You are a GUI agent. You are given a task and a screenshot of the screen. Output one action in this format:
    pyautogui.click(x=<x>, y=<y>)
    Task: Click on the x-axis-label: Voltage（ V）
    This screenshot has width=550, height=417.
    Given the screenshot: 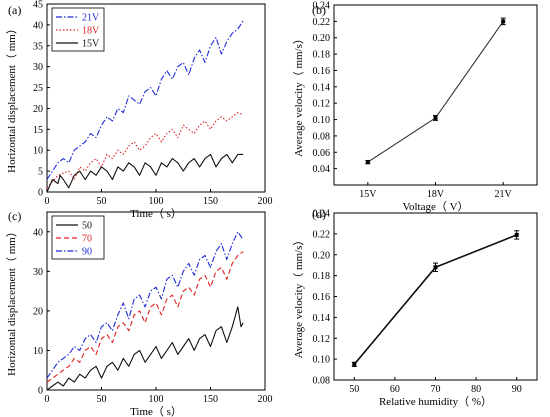 What is the action you would take?
    pyautogui.click(x=435, y=206)
    